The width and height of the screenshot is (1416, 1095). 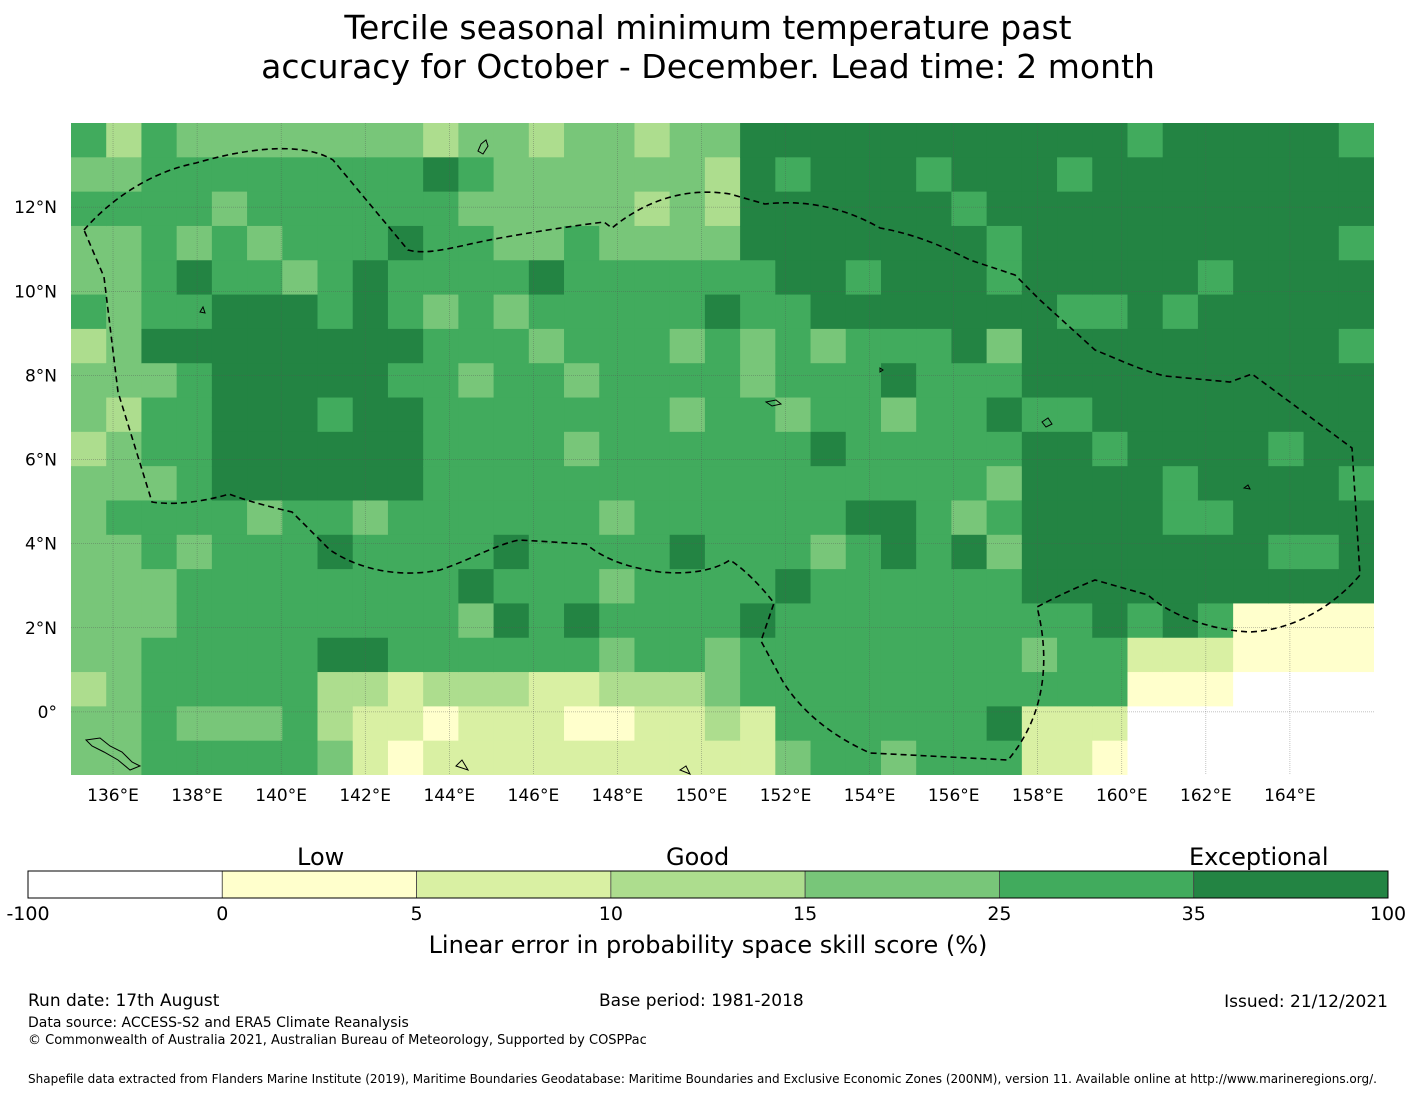 I want to click on colorbar-tick-label: 35, so click(x=1194, y=914).